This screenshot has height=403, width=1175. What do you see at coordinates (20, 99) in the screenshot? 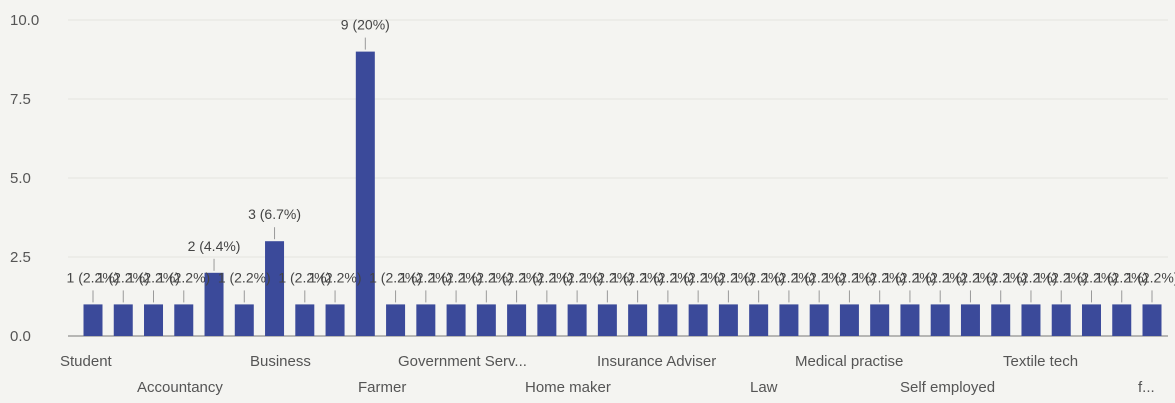
I see `y-tick-label: 7.5` at bounding box center [20, 99].